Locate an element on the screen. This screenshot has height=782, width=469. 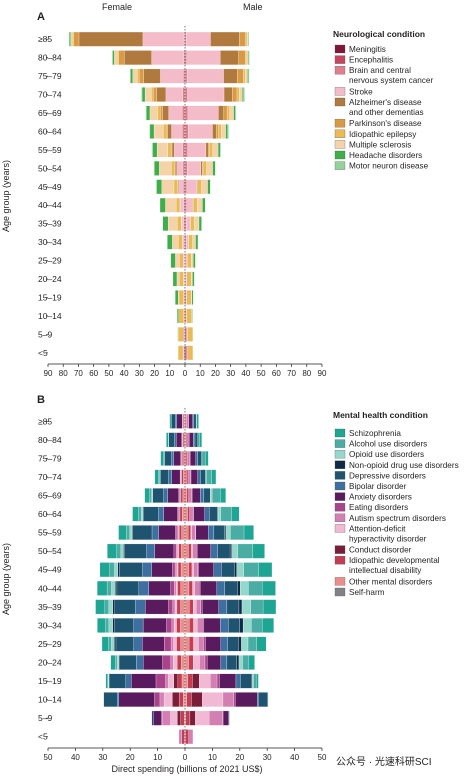
panel-b-legend-swatch-alcohol-use-disorders is located at coordinates (340, 443).